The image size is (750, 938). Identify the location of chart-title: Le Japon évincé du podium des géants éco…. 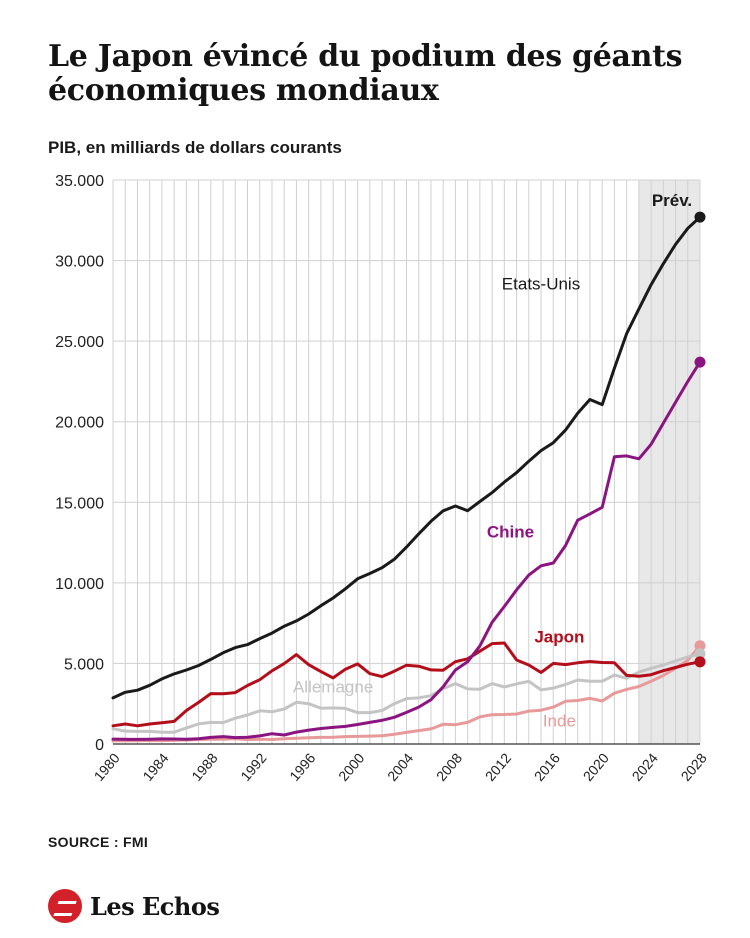
(365, 73).